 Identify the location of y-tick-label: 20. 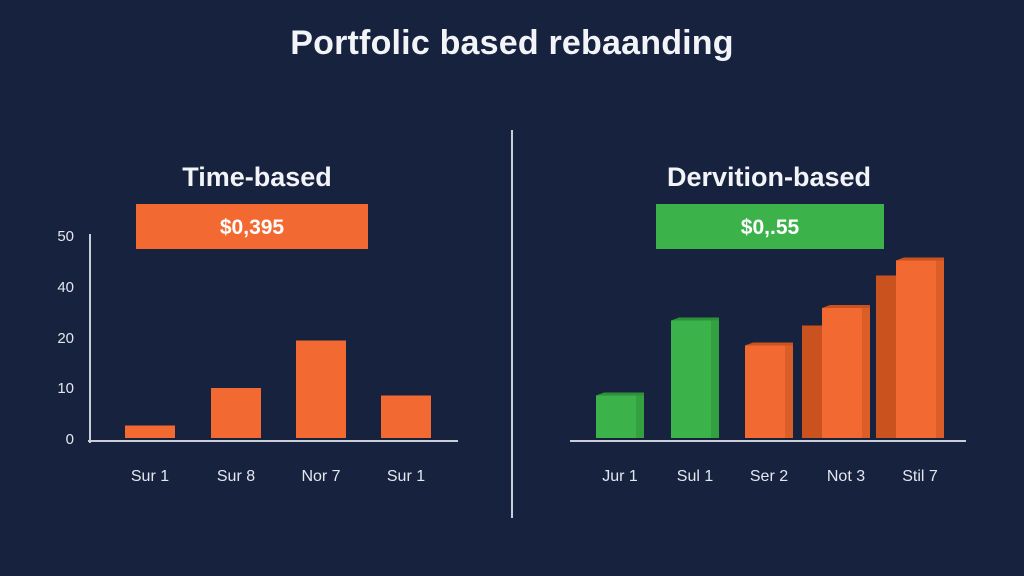
(65, 338).